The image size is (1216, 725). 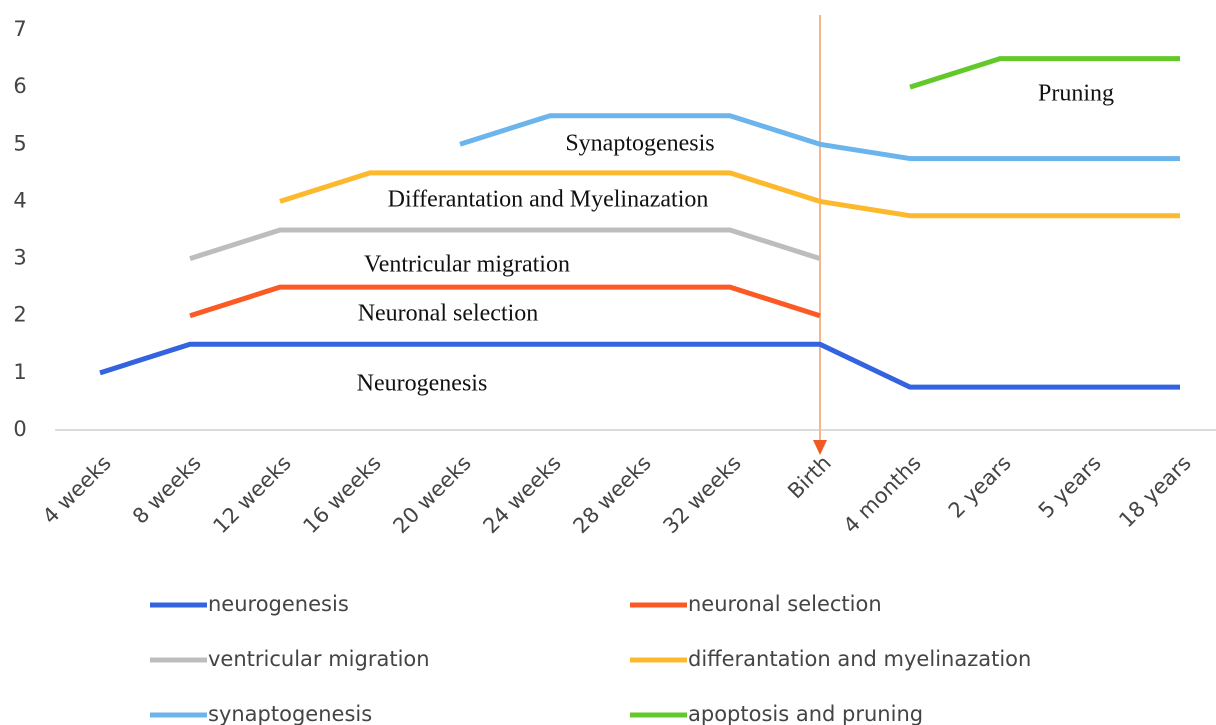 I want to click on x-tick-label: 20 weeks, so click(x=431, y=494).